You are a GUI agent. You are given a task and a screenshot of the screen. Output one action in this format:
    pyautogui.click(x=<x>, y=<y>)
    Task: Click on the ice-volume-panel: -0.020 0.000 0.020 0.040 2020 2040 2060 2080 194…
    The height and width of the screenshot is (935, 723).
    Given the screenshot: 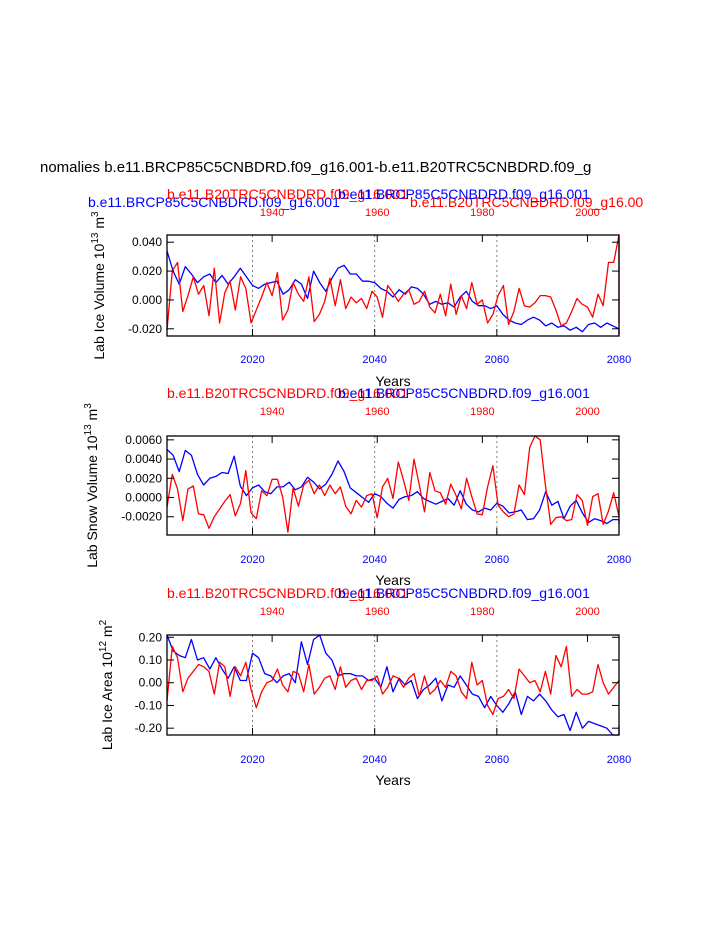 What is the action you would take?
    pyautogui.click(x=360, y=298)
    